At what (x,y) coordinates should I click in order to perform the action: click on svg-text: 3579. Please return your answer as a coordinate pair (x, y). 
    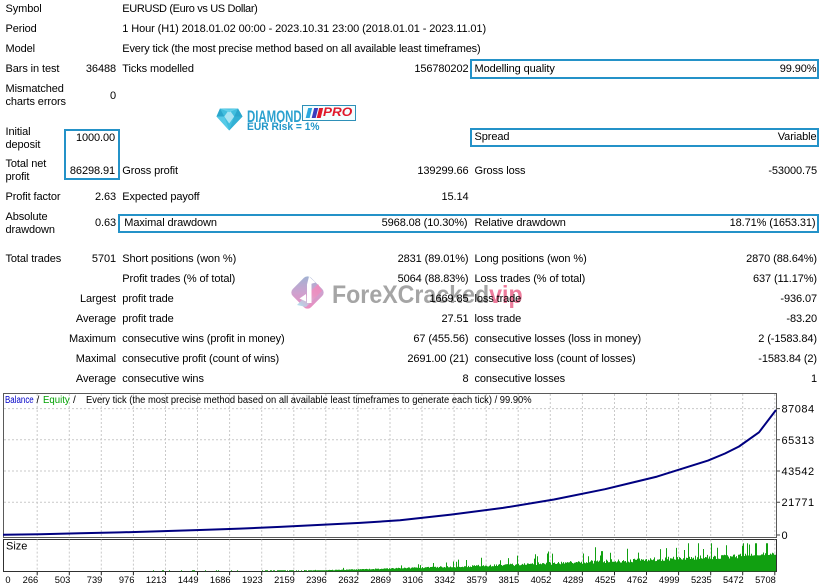
    Looking at the image, I should click on (477, 580).